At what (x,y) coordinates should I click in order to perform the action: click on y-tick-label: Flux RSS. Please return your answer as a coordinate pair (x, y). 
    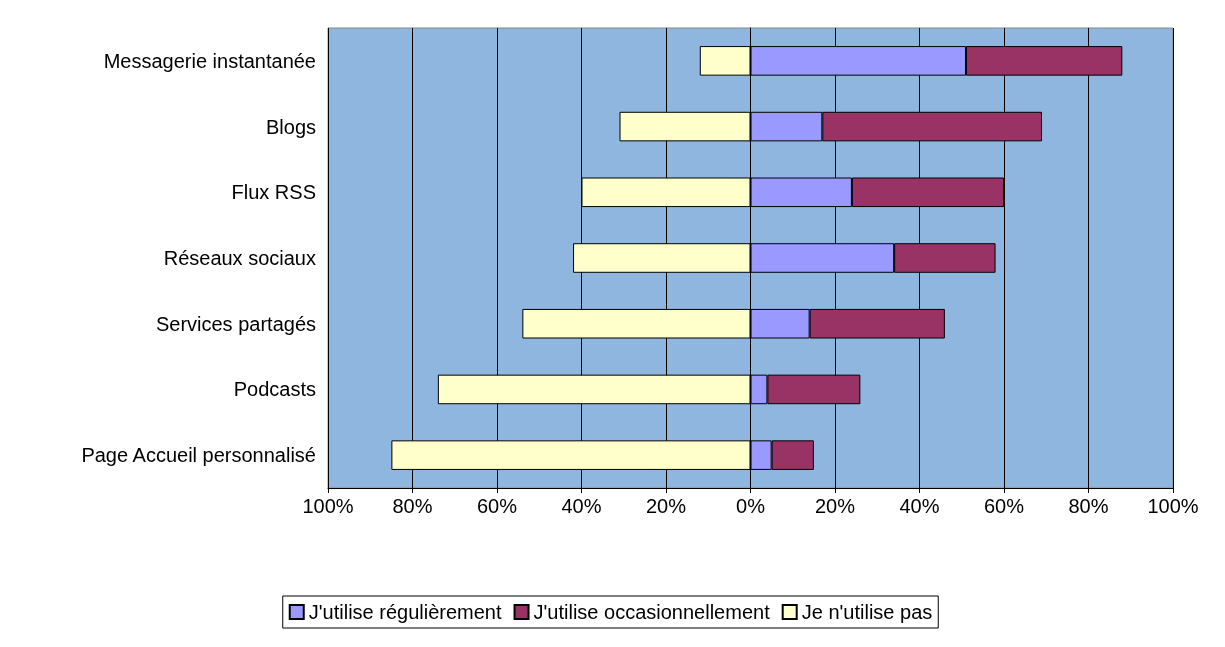
    Looking at the image, I should click on (273, 192).